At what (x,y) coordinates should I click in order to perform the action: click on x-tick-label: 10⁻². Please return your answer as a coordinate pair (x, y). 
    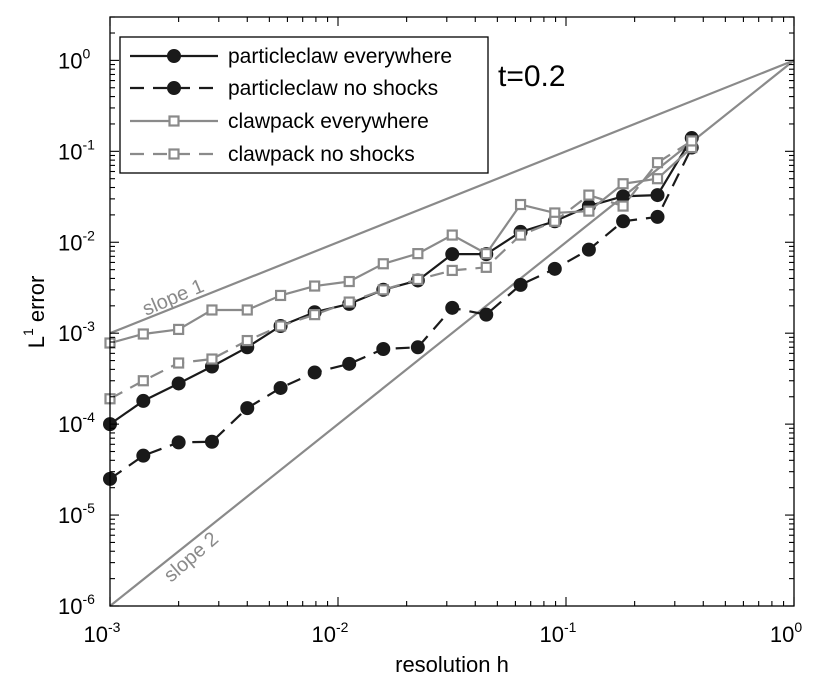
    Looking at the image, I should click on (330, 633).